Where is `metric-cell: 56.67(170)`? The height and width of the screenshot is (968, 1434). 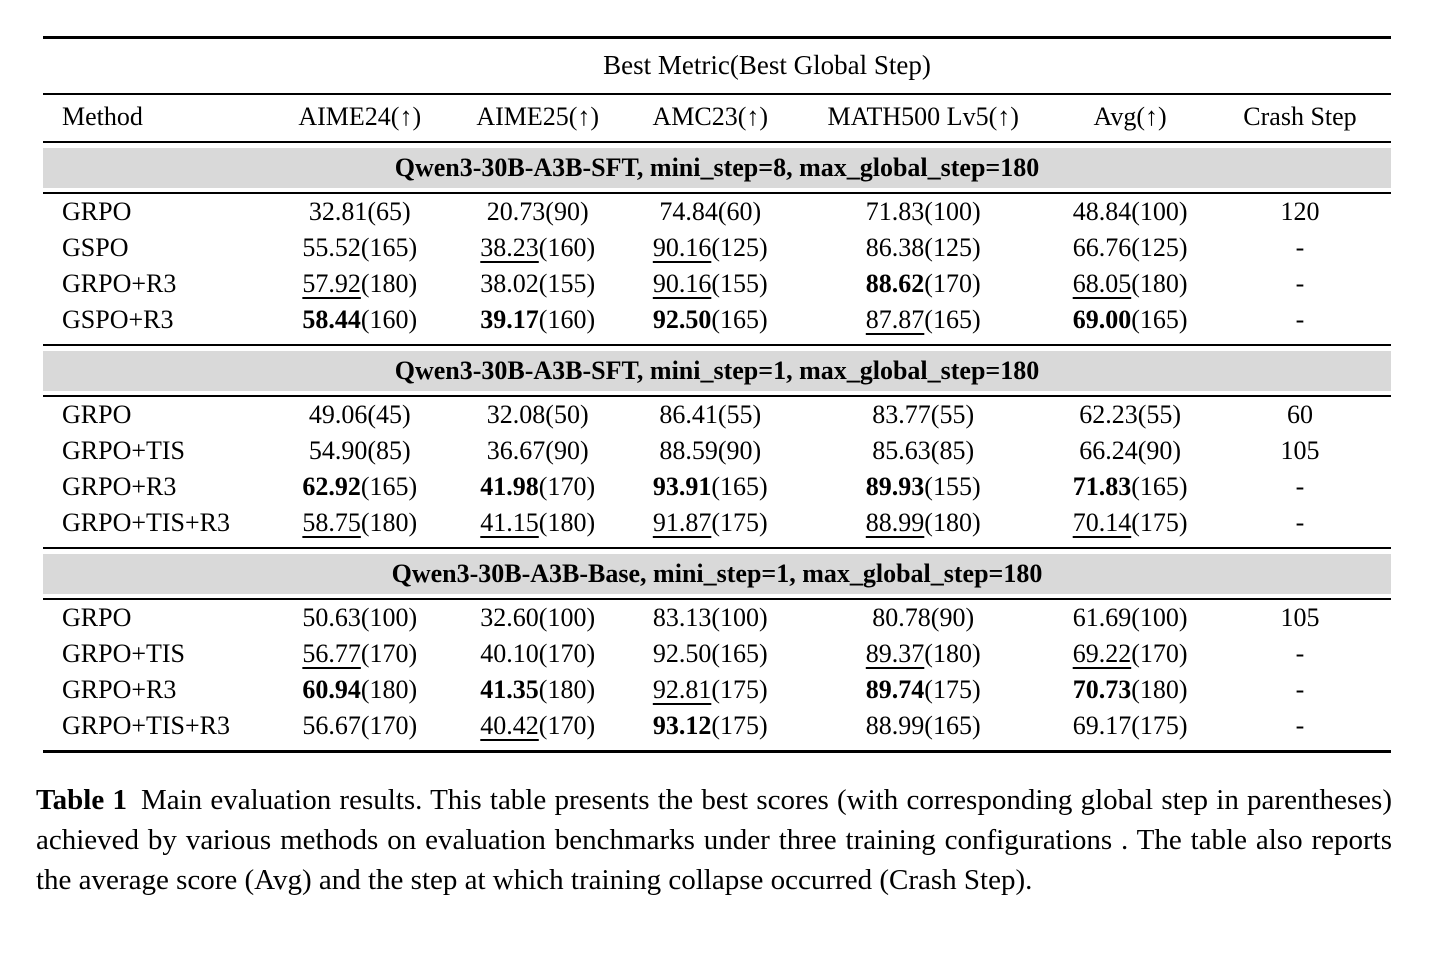
metric-cell: 56.67(170) is located at coordinates (359, 730).